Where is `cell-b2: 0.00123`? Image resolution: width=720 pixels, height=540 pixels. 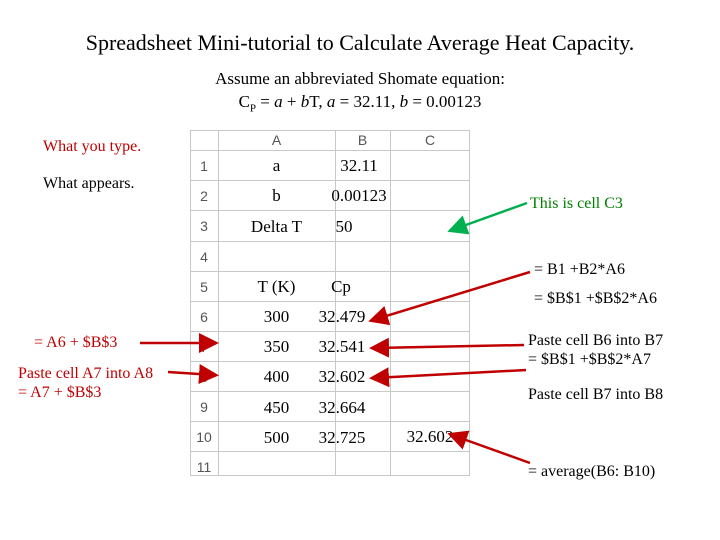
cell-b2: 0.00123 is located at coordinates (359, 195).